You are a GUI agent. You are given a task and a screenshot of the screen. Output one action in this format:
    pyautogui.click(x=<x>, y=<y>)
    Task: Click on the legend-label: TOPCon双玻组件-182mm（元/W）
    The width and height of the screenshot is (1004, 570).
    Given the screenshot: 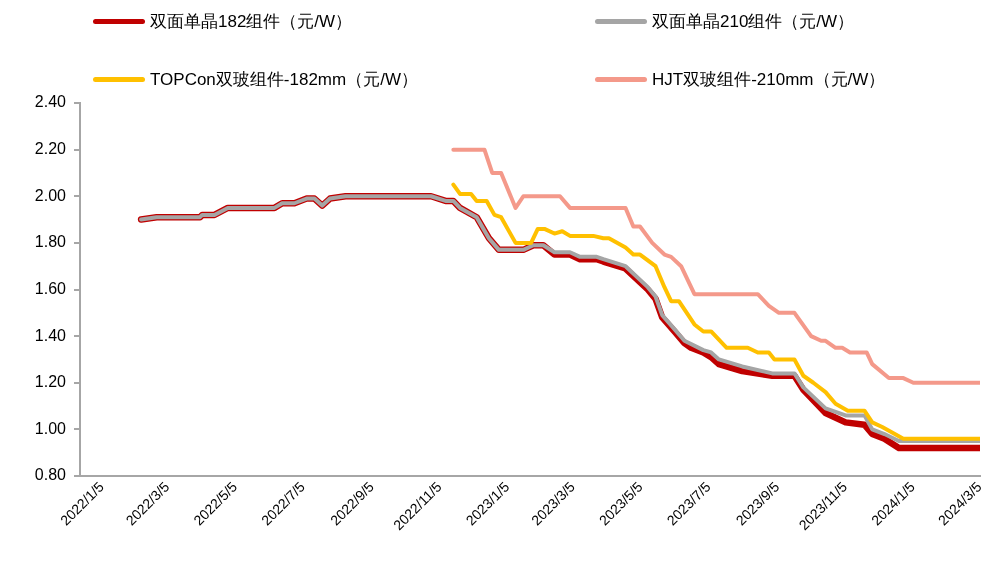 What is the action you would take?
    pyautogui.click(x=284, y=80)
    